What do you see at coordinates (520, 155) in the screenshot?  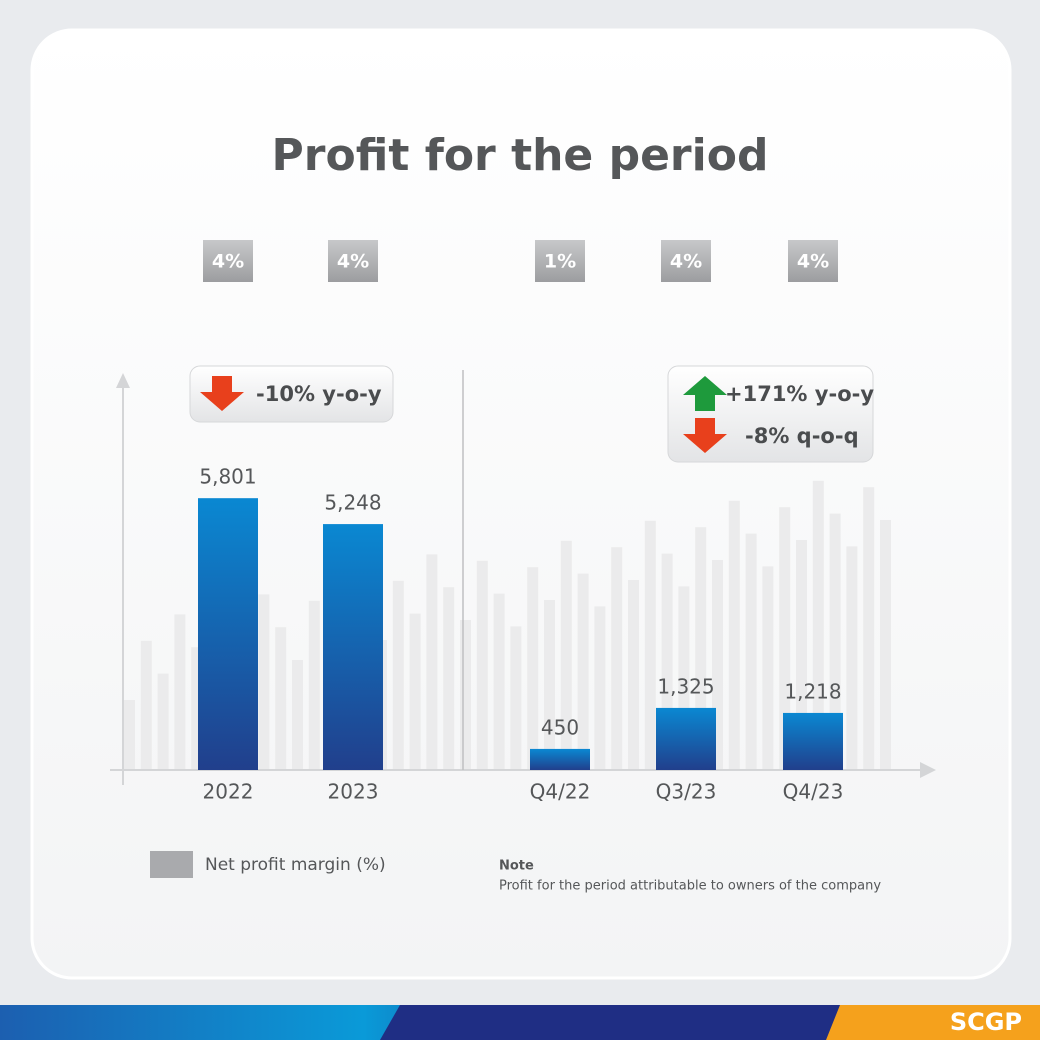 I see `chart-title: Profit for the period` at bounding box center [520, 155].